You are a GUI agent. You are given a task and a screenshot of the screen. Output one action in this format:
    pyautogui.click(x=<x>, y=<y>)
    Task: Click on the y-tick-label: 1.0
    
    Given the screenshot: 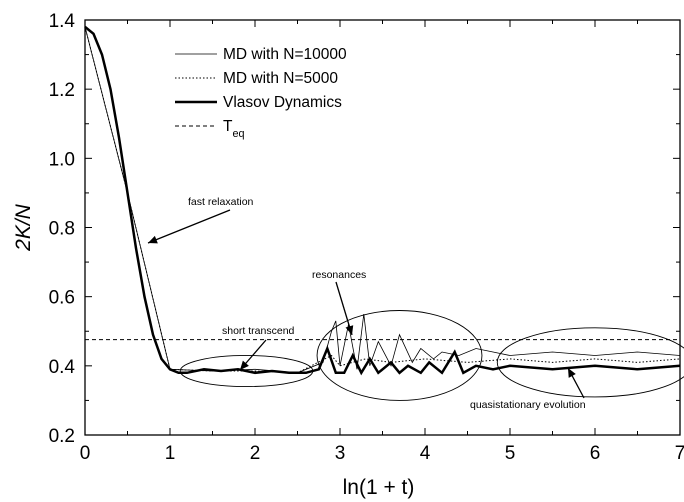 What is the action you would take?
    pyautogui.click(x=62, y=159)
    